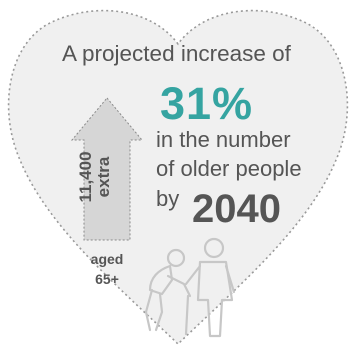  What do you see at coordinates (107, 279) in the screenshot?
I see `age-label-line2: 65+` at bounding box center [107, 279].